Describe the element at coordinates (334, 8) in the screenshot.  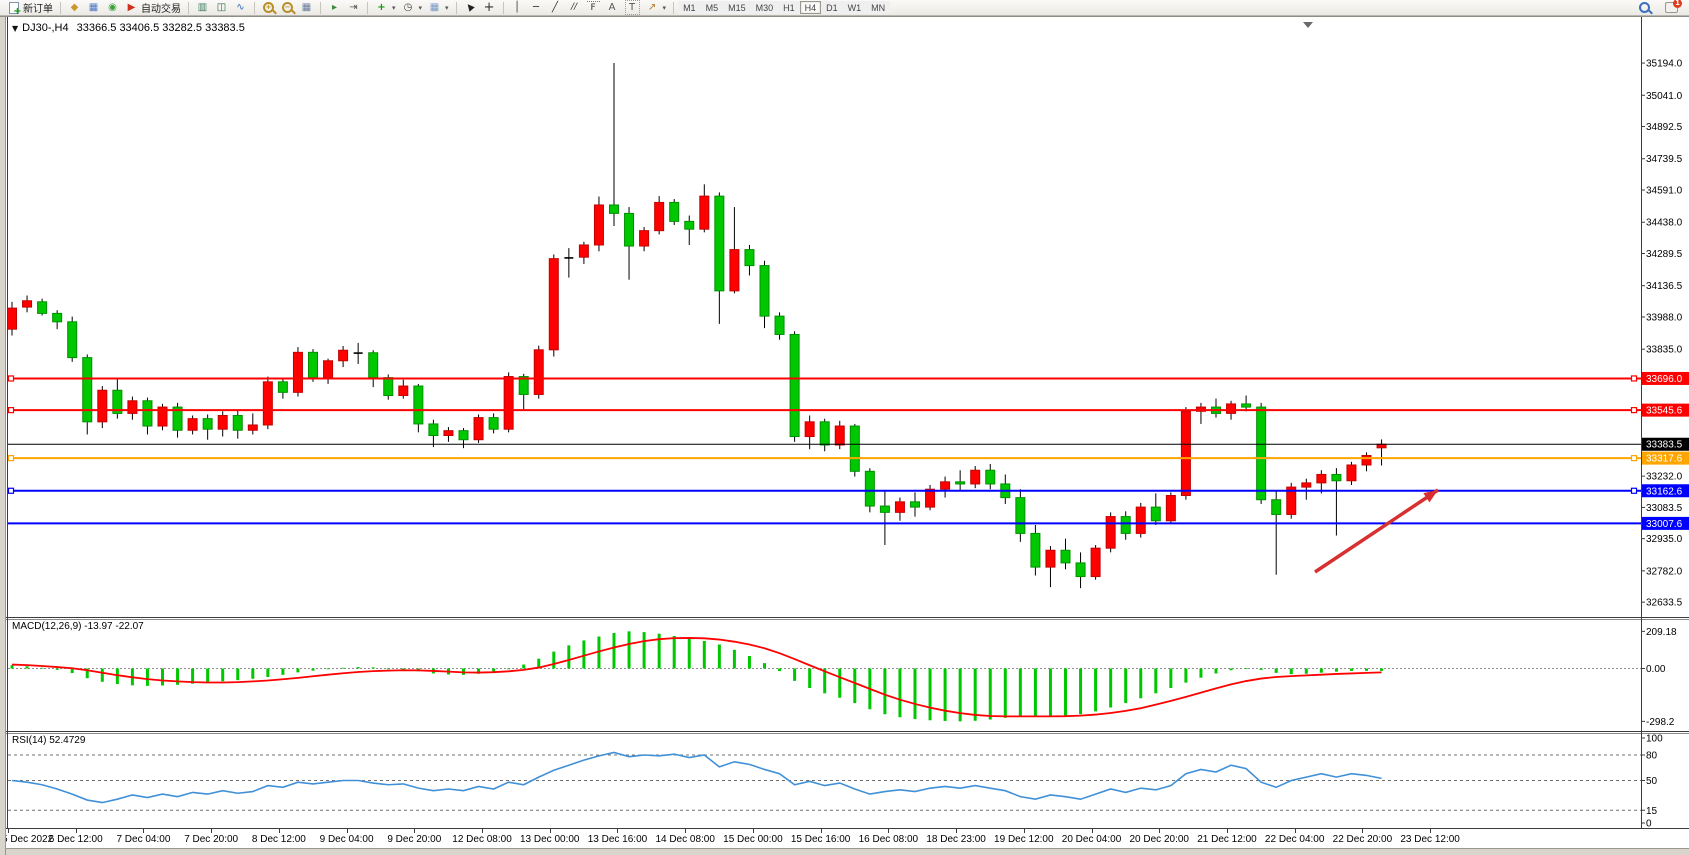
I see `auto-scroll-button: ▸` at that location.